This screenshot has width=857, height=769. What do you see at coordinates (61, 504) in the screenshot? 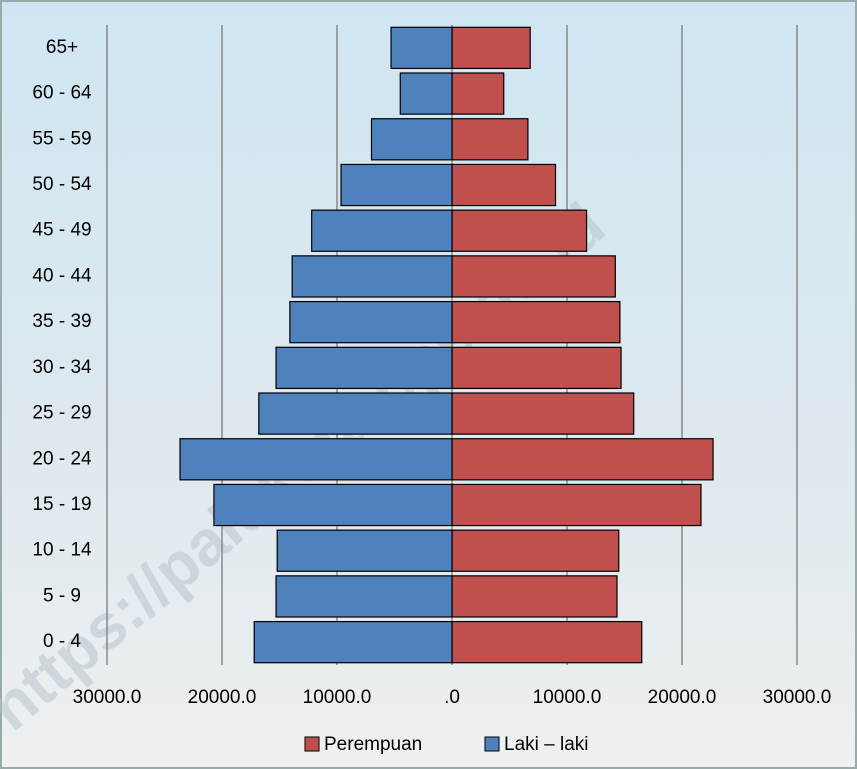
I see `y-tick-label: 15 - 19` at bounding box center [61, 504].